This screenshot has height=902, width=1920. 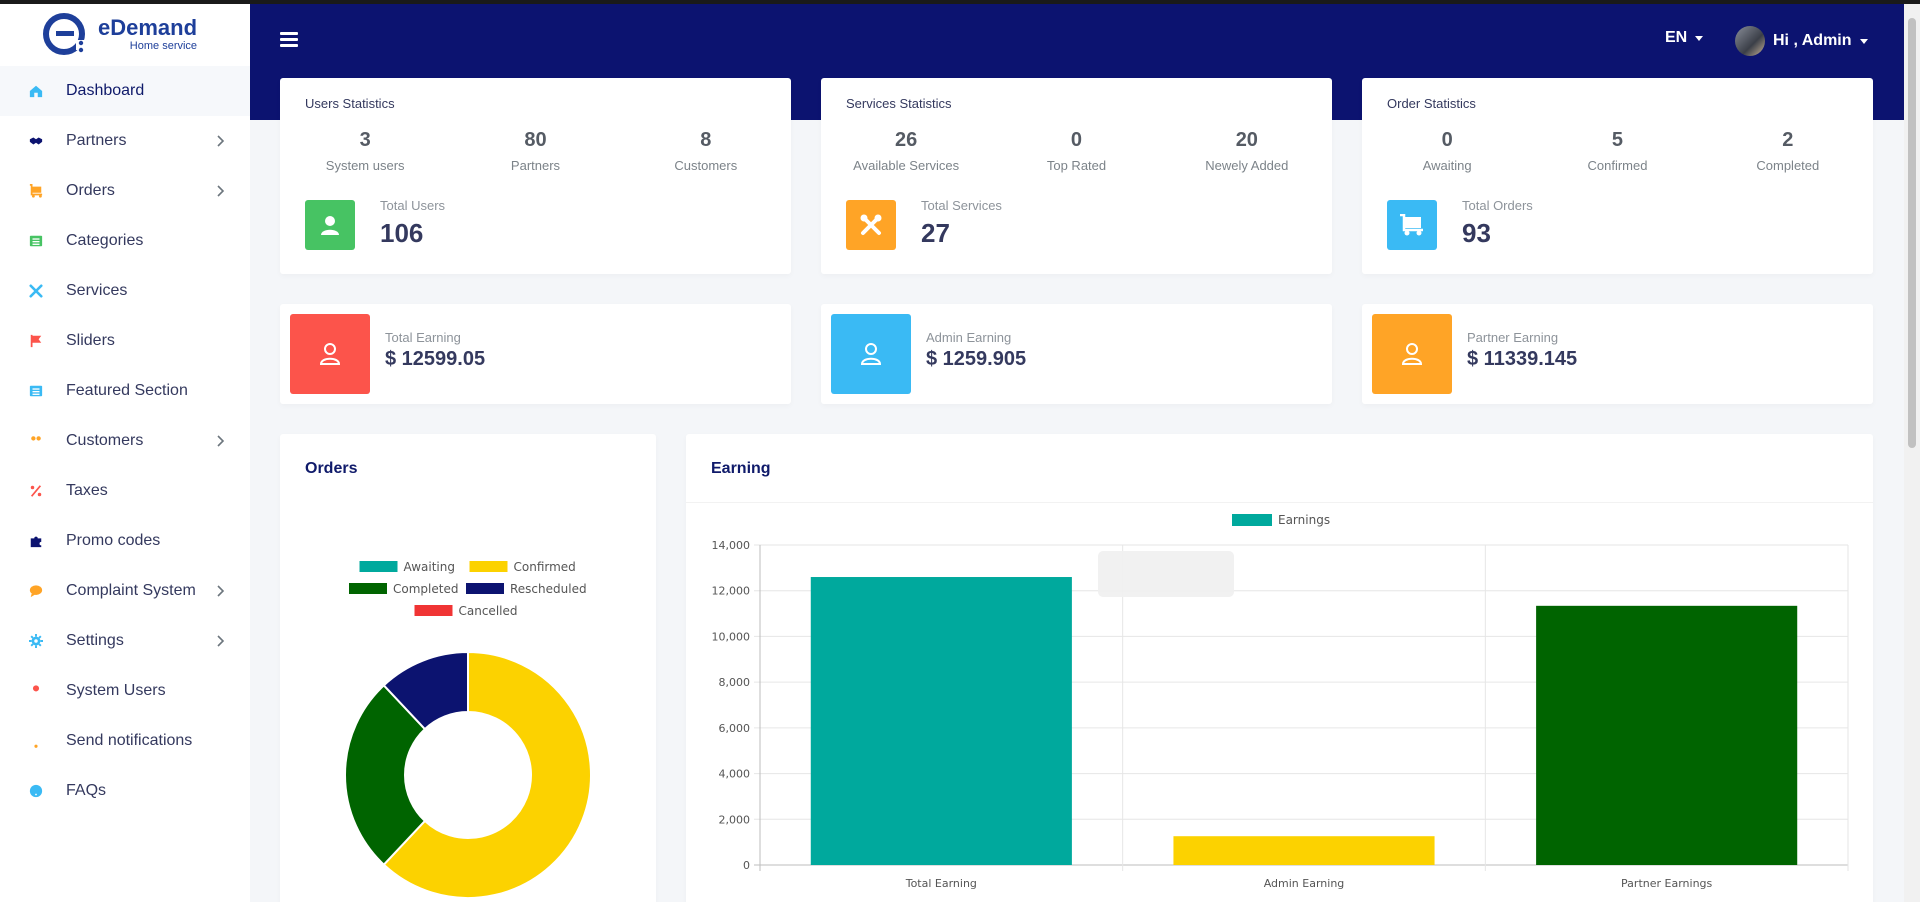 I want to click on donut-slice-confirmed, so click(x=487, y=774).